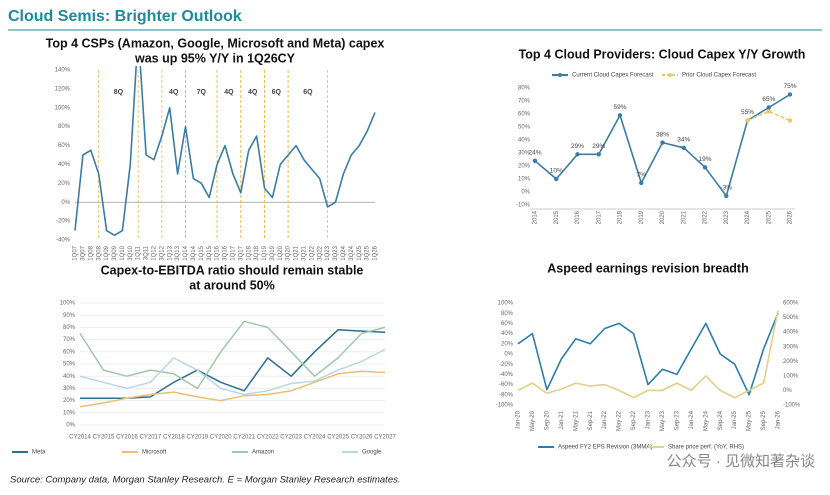 The height and width of the screenshot is (495, 830). Describe the element at coordinates (186, 252) in the screenshot. I see `x-tick-label: 1Q14` at that location.